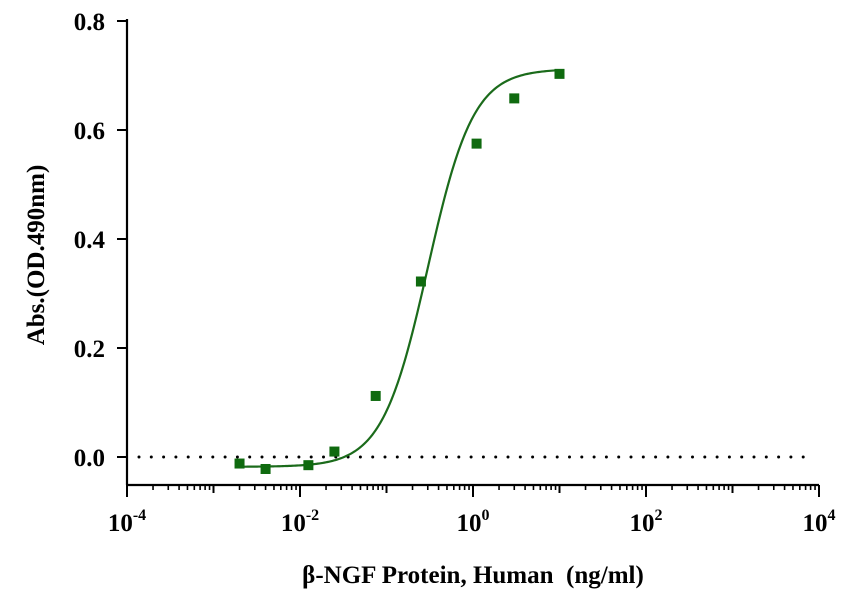 The image size is (849, 595). Describe the element at coordinates (89, 458) in the screenshot. I see `y-tick-label: 0.0` at that location.